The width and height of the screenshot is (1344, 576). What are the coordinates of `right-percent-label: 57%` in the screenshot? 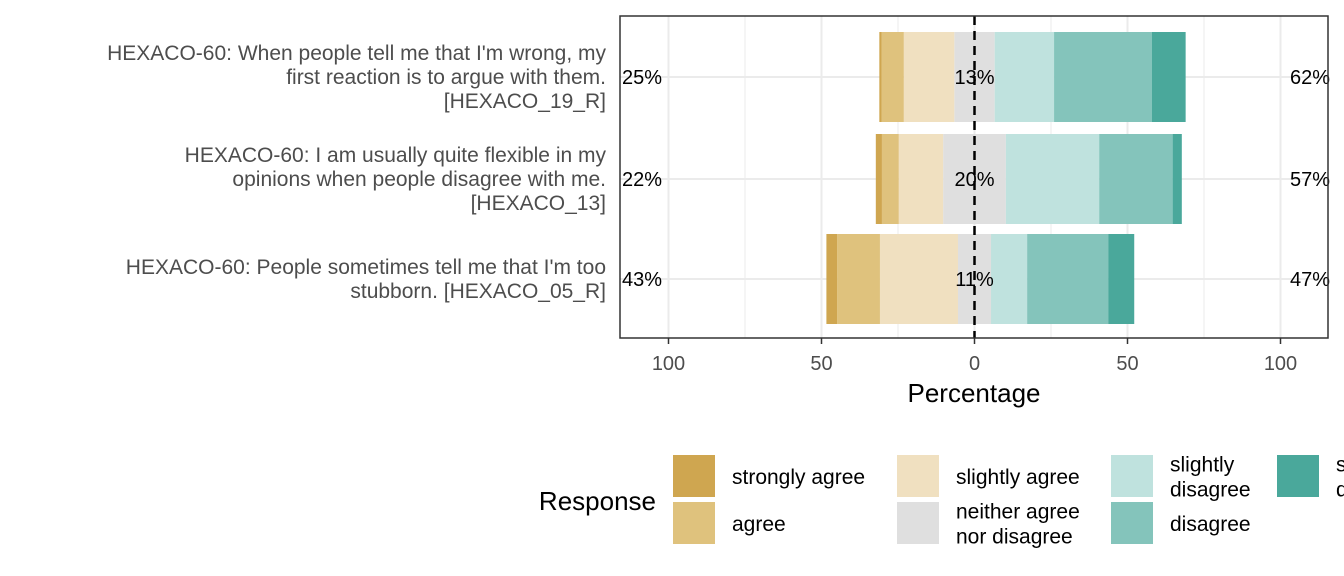 It's located at (1310, 180).